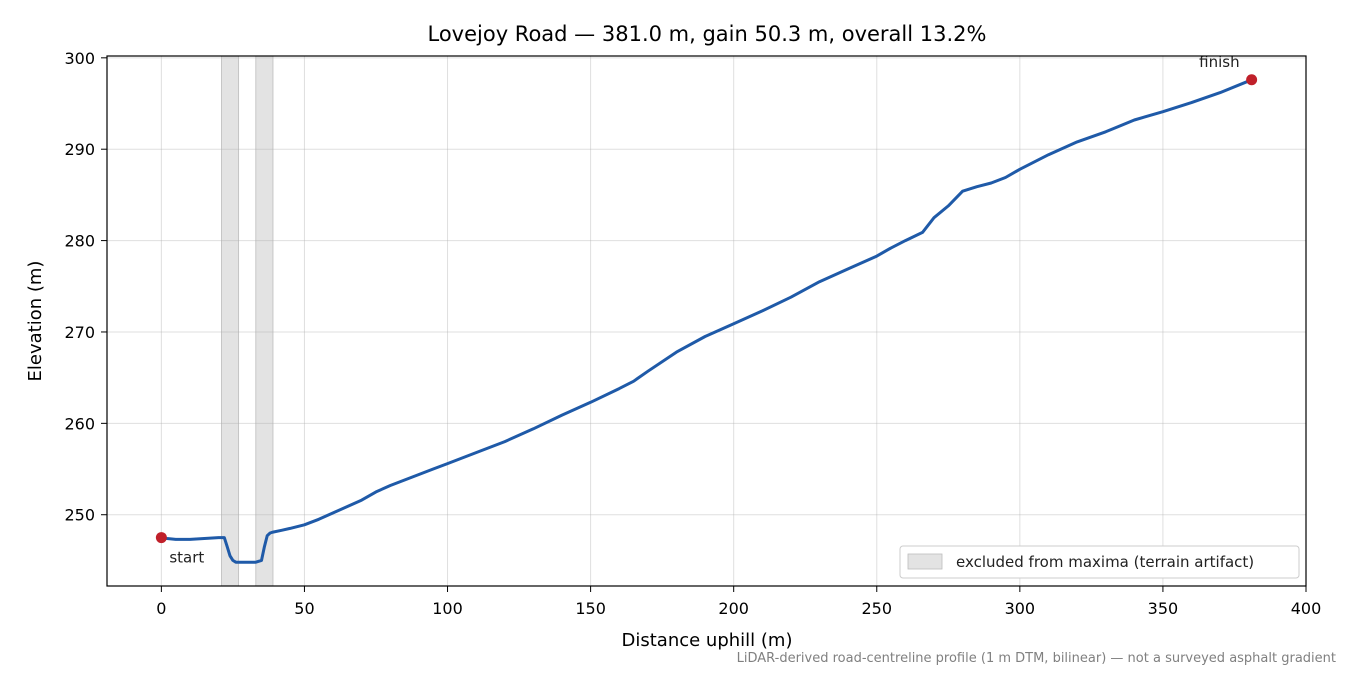 The height and width of the screenshot is (675, 1350). What do you see at coordinates (79, 58) in the screenshot?
I see `y-tick-label: 300` at bounding box center [79, 58].